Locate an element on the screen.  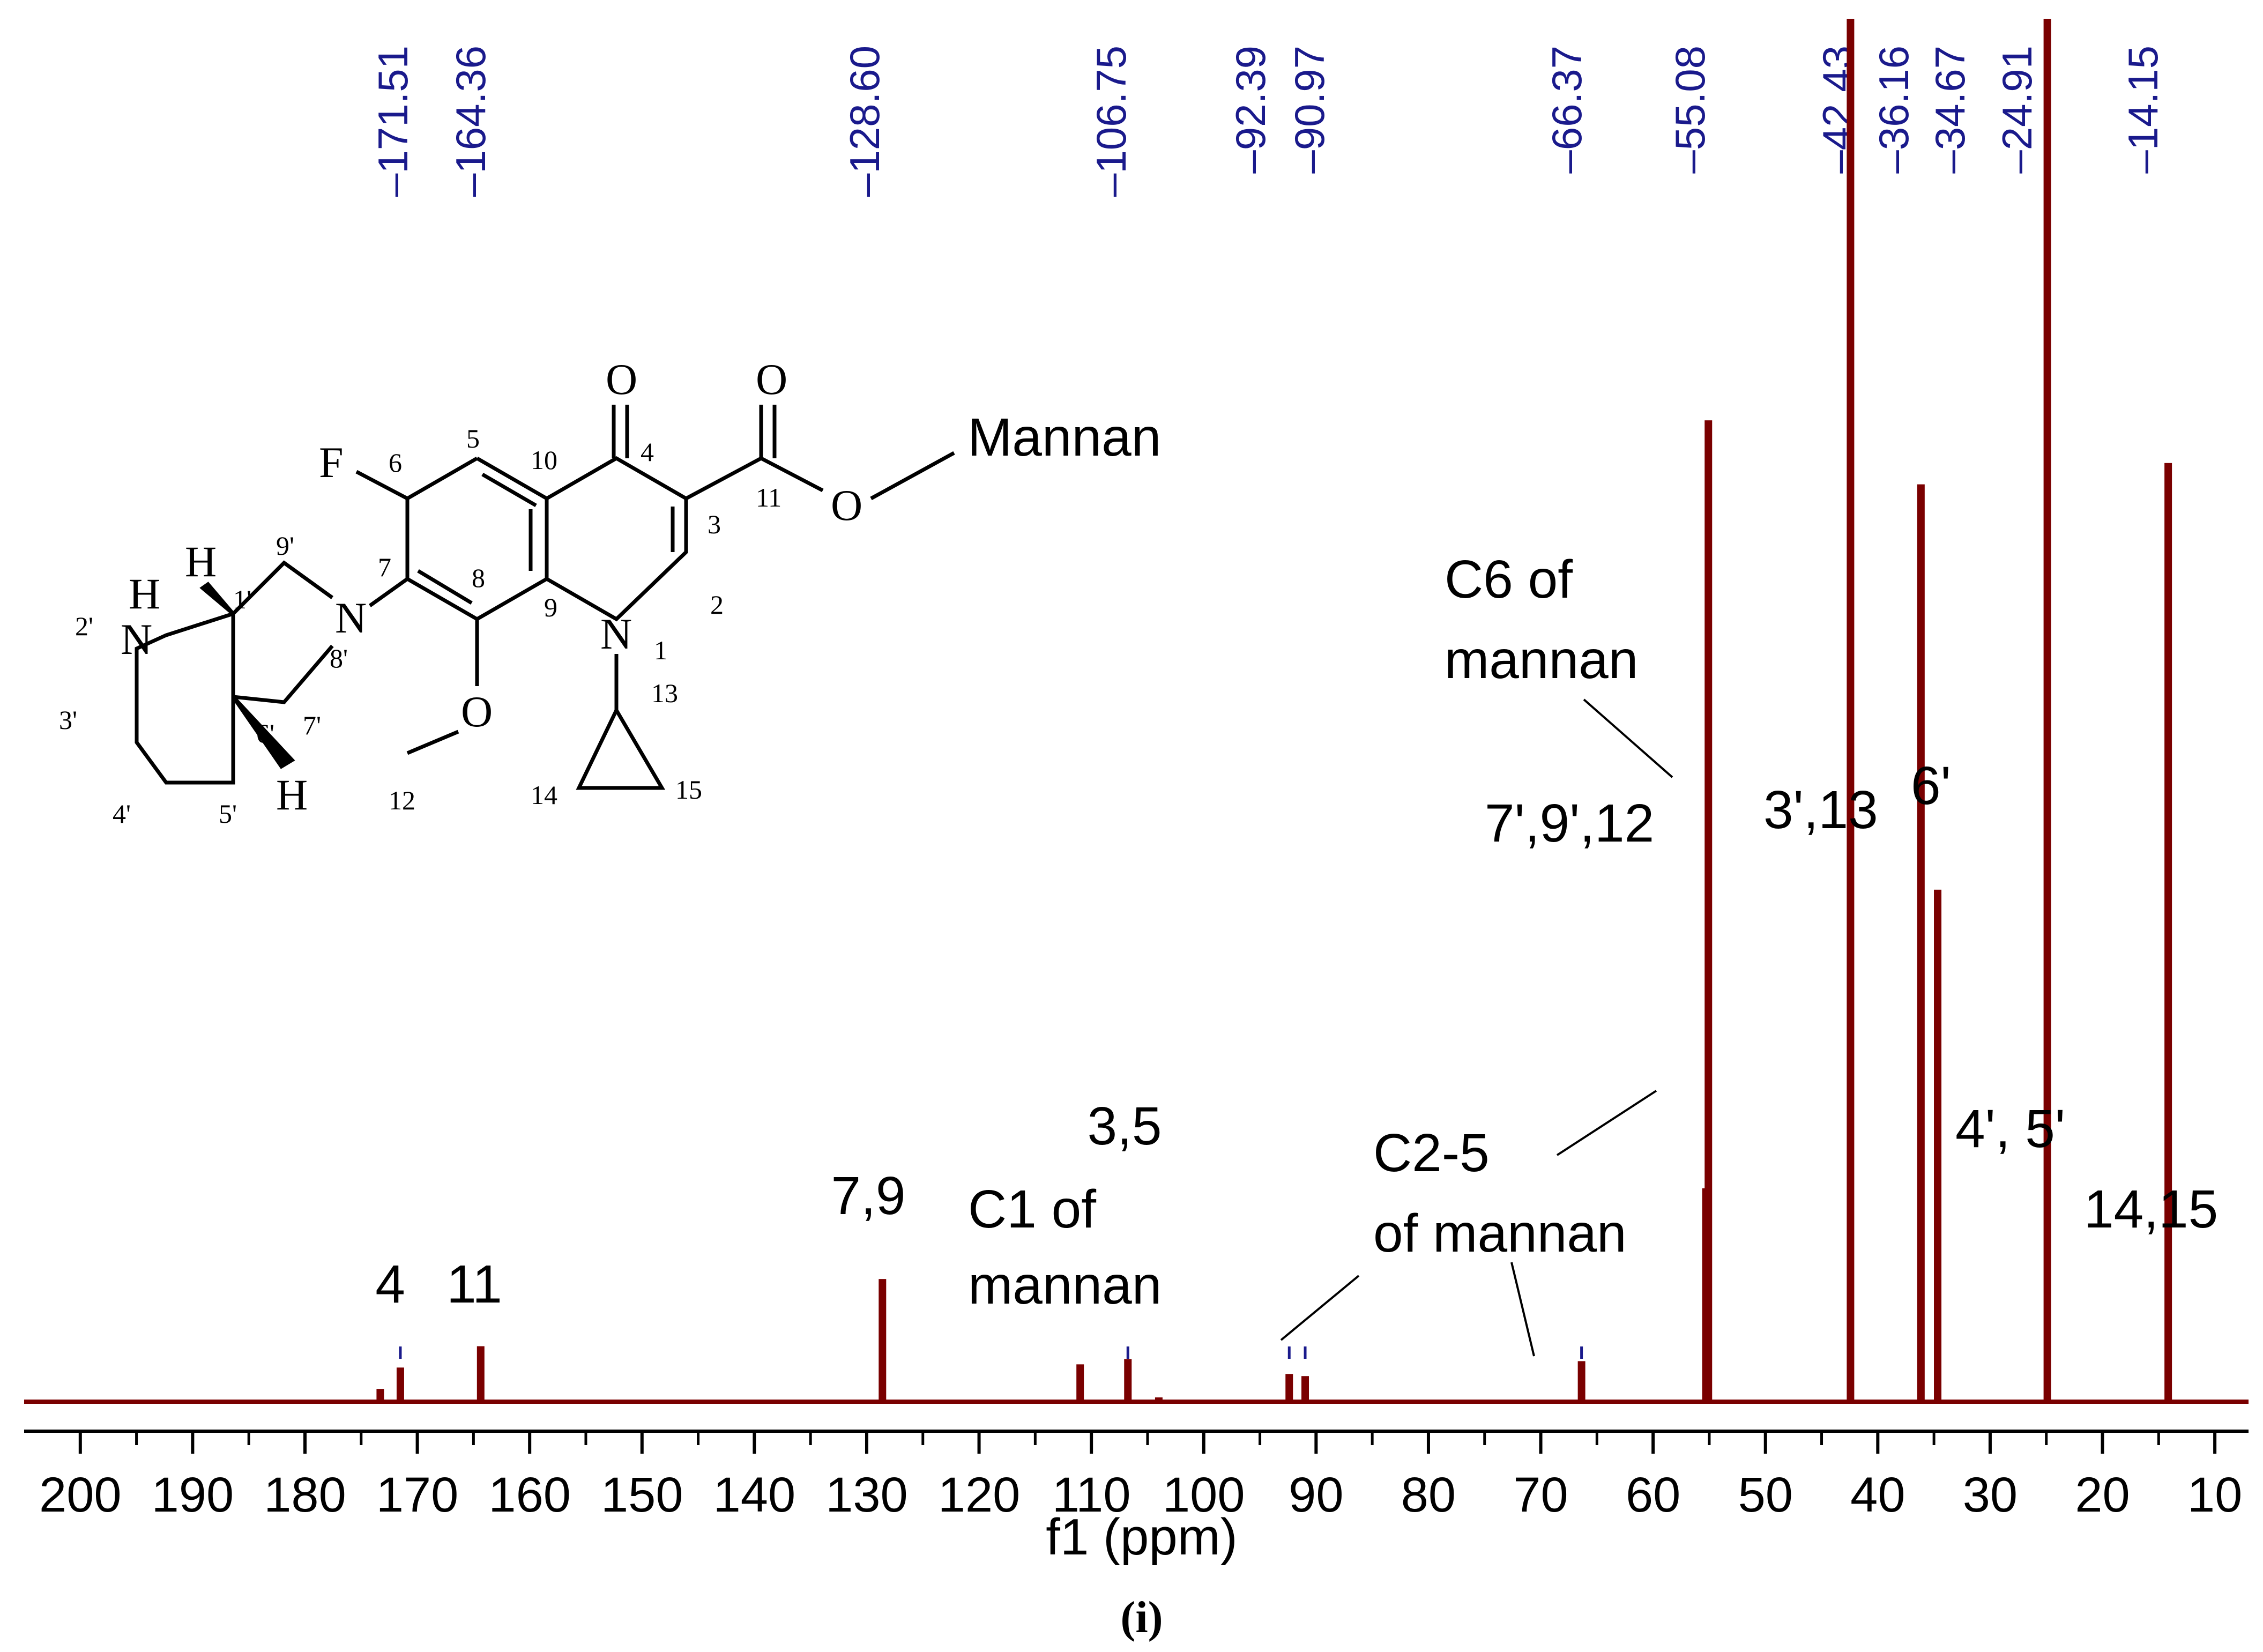
peak-value-label: –171.51 is located at coordinates (392, 121).